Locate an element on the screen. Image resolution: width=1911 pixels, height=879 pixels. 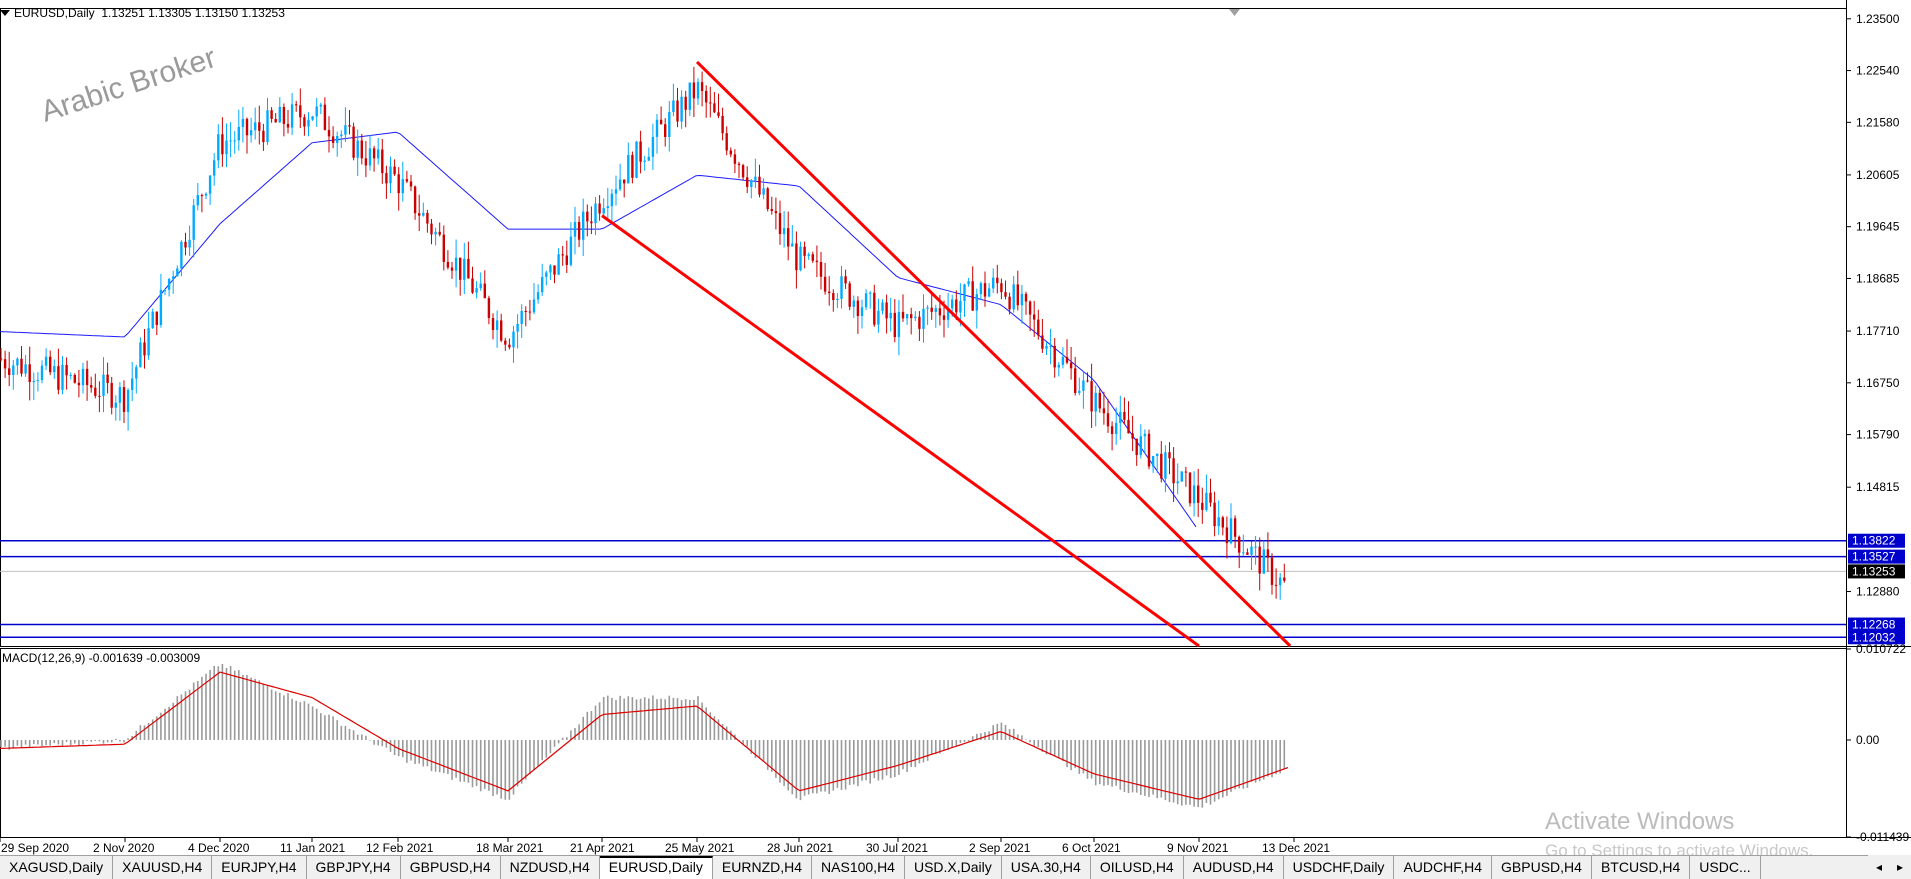
chart-menu-arrow-icon is located at coordinates (5, 13).